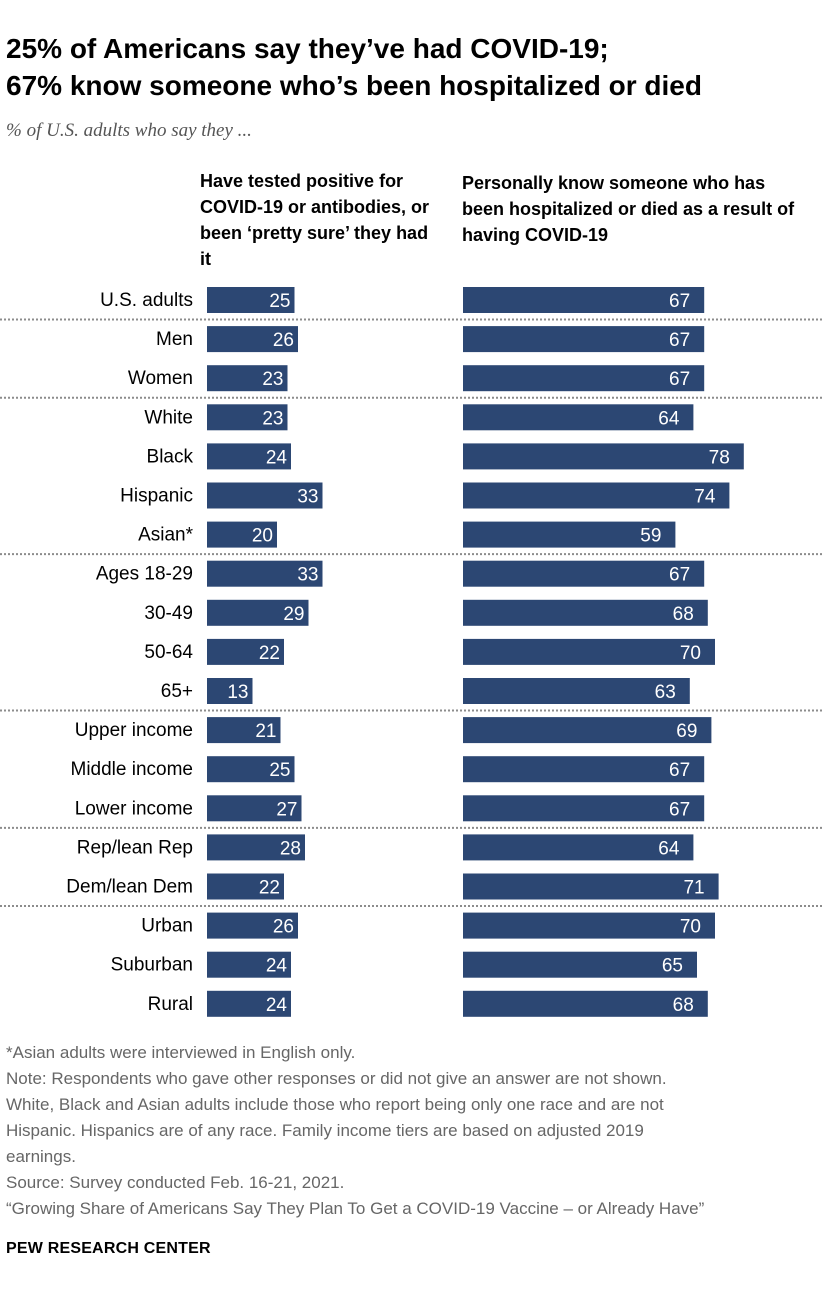  What do you see at coordinates (277, 966) in the screenshot?
I see `value-label-tested-suburban: 24` at bounding box center [277, 966].